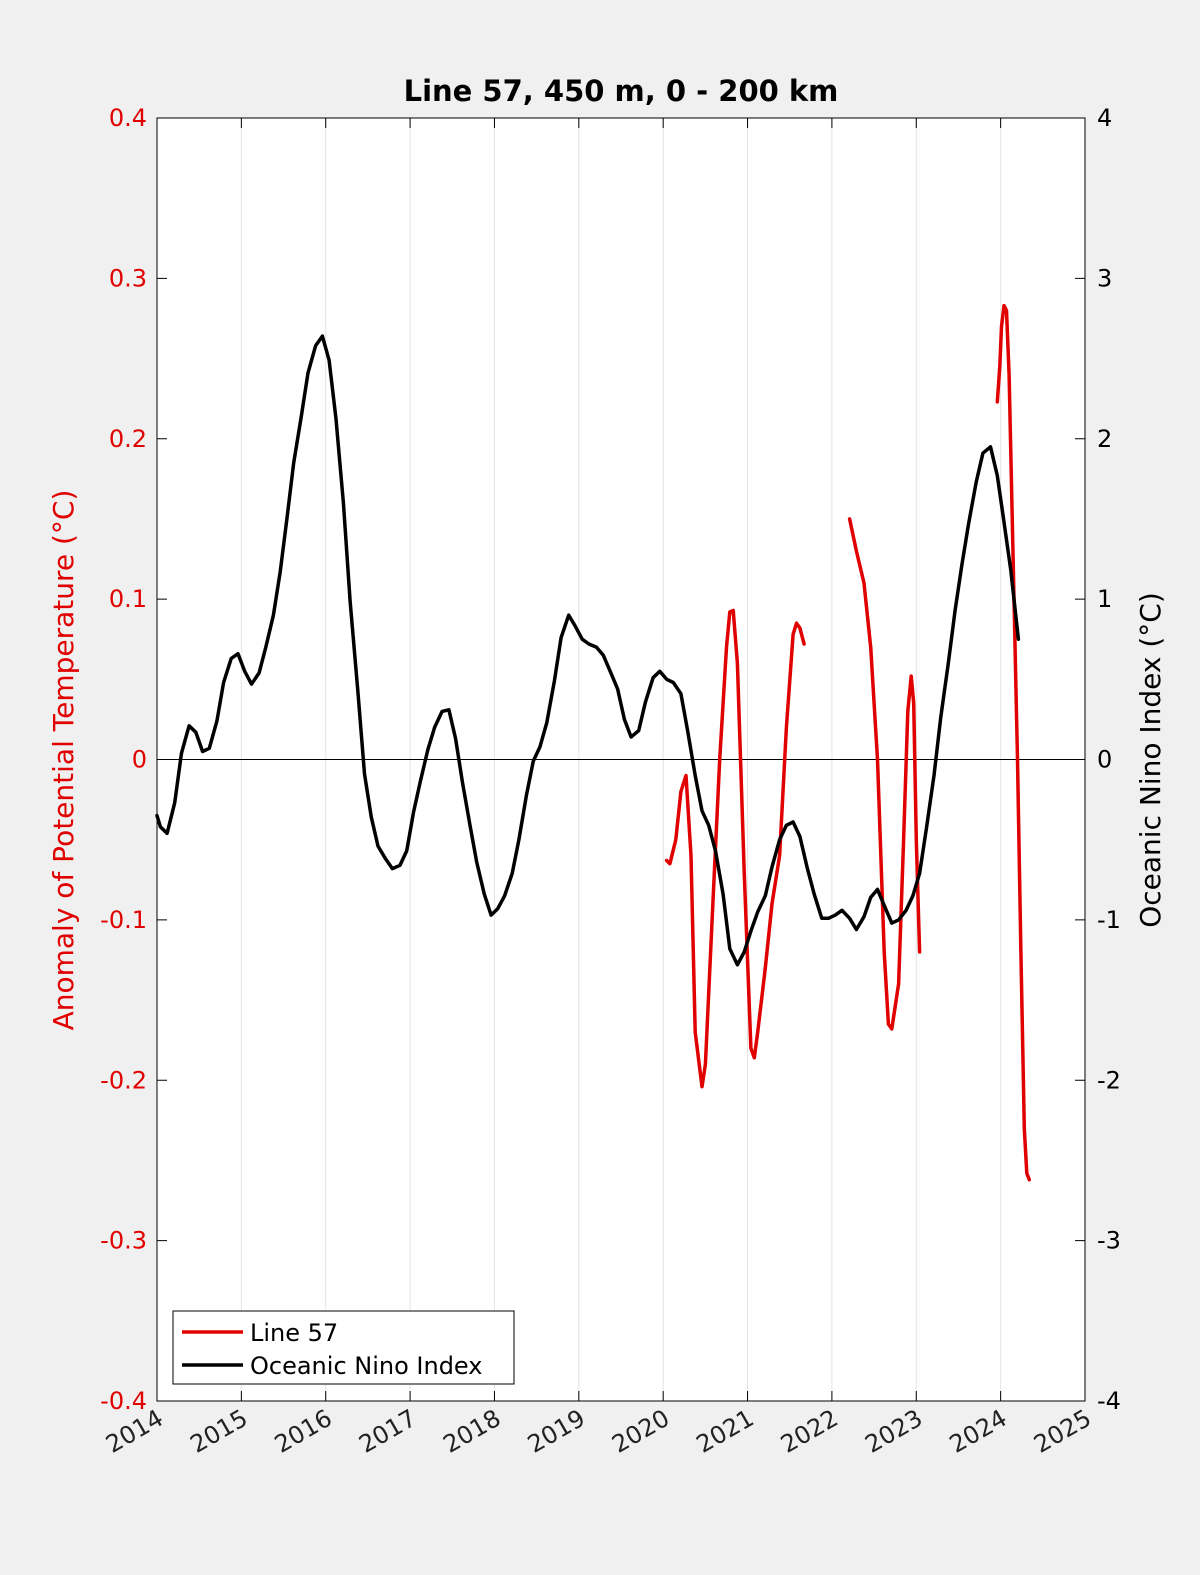  I want to click on legend-box, so click(343, 1347).